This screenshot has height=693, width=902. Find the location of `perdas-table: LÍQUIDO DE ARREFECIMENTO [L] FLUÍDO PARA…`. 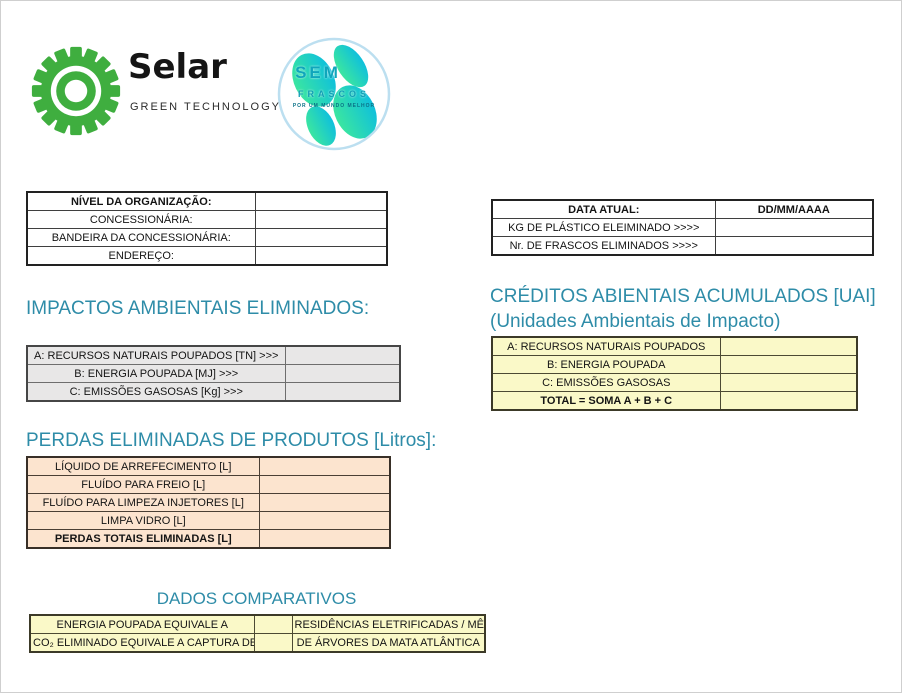

perdas-table: LÍQUIDO DE ARREFECIMENTO [L] FLUÍDO PARA… is located at coordinates (208, 502).